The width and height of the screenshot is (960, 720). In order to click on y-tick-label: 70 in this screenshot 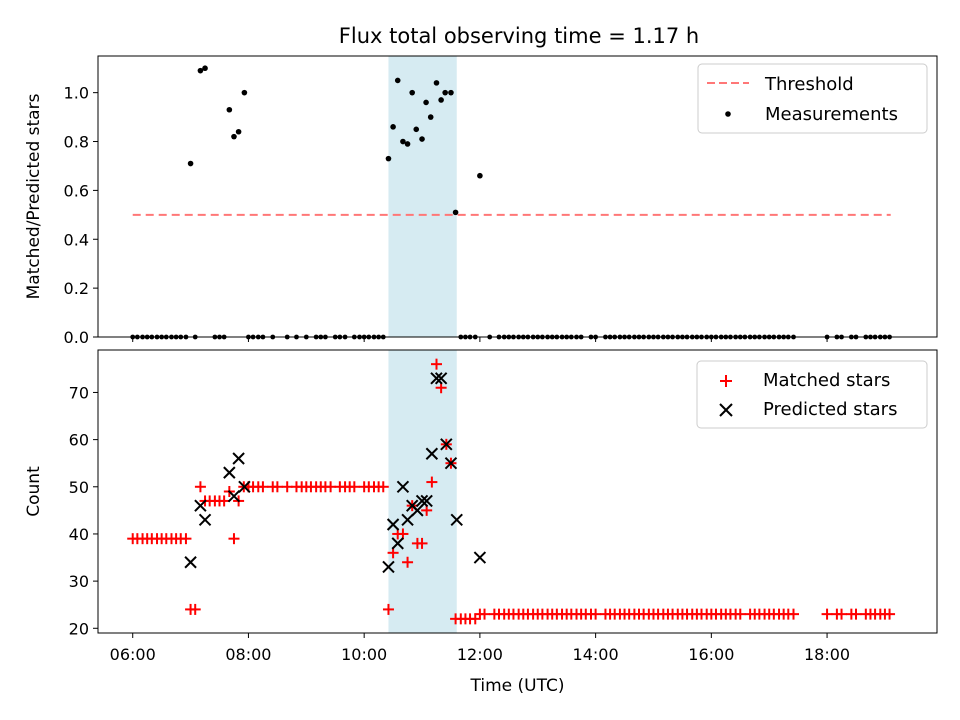, I will do `click(79, 392)`.